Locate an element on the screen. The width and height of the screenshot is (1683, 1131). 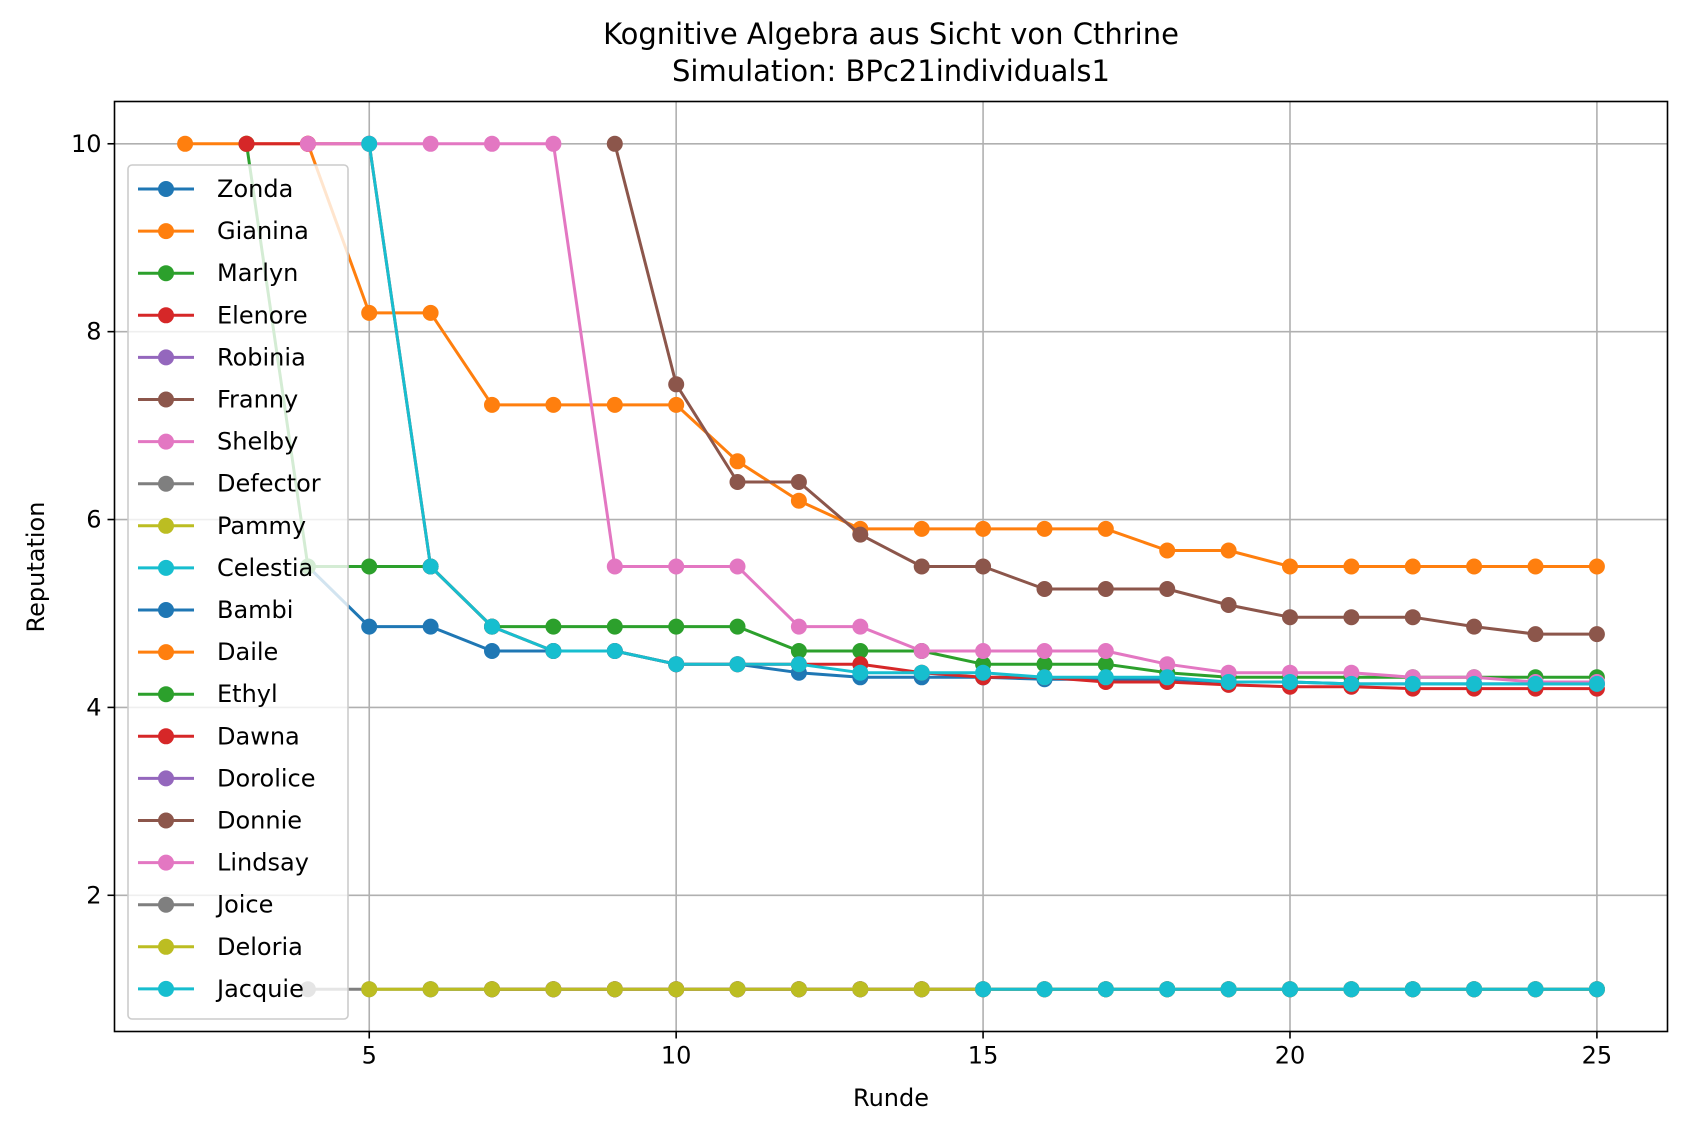
x-tick-label: 10 is located at coordinates (676, 1056).